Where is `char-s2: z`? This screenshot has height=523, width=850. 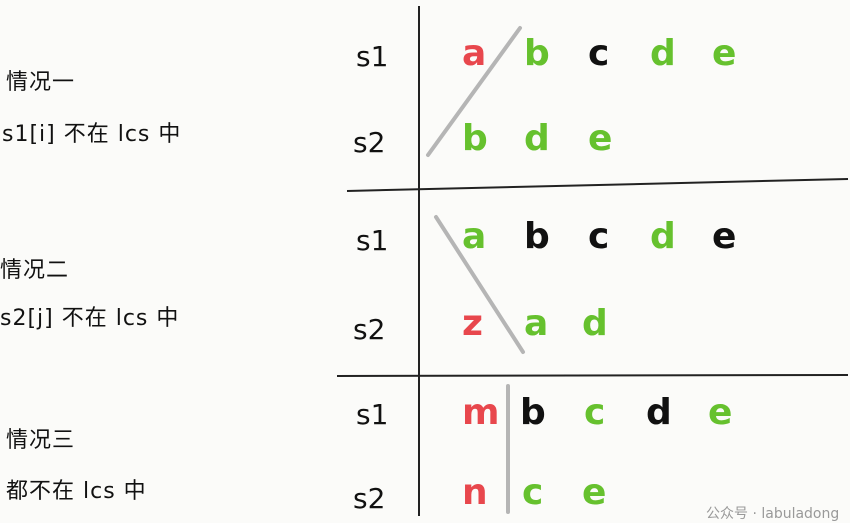 char-s2: z is located at coordinates (472, 323).